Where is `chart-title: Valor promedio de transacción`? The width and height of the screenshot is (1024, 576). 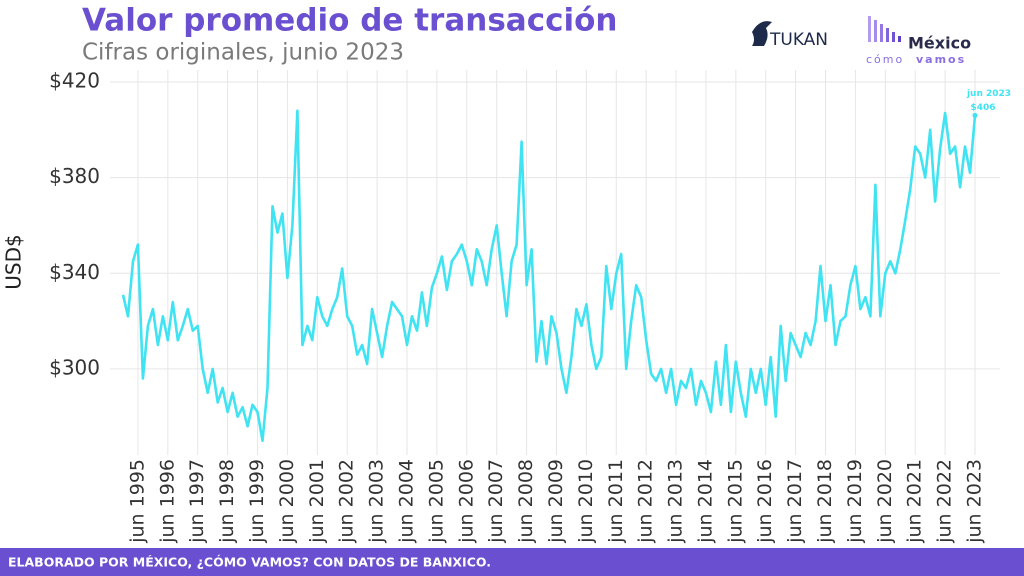 chart-title: Valor promedio de transacción is located at coordinates (349, 21).